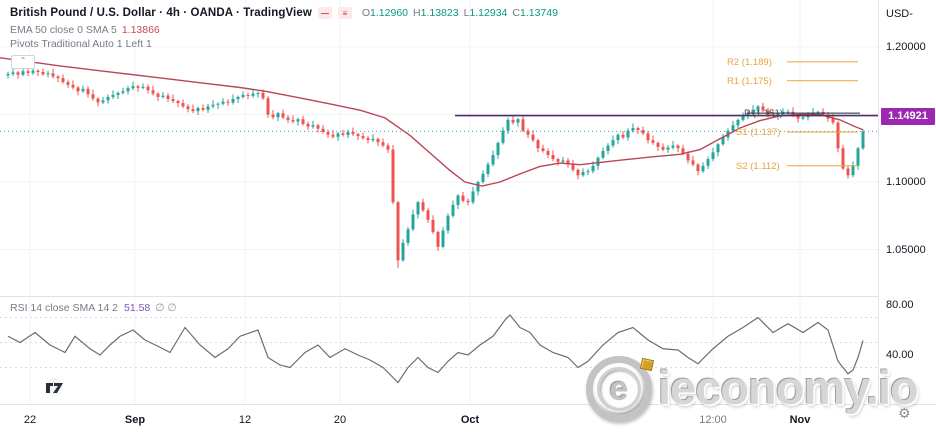  What do you see at coordinates (435, 349) in the screenshot?
I see `rsi-line` at bounding box center [435, 349].